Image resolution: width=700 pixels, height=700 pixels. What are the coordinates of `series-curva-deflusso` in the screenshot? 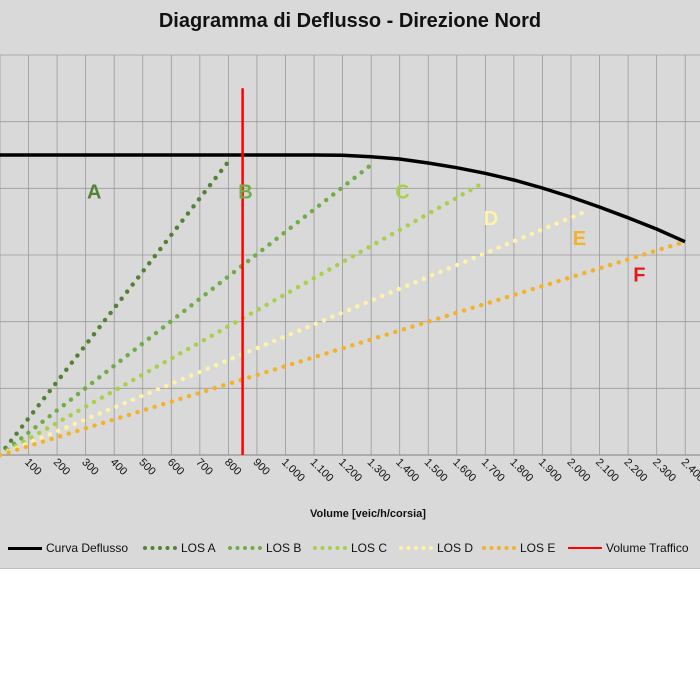 It's located at (343, 198).